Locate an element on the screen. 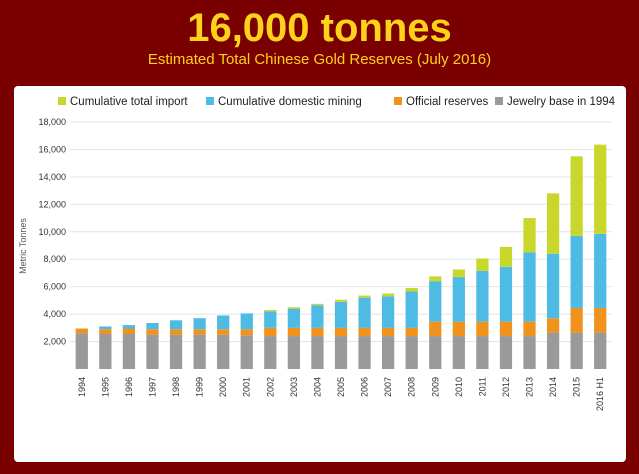  legend-swatch-official-reserves is located at coordinates (398, 101).